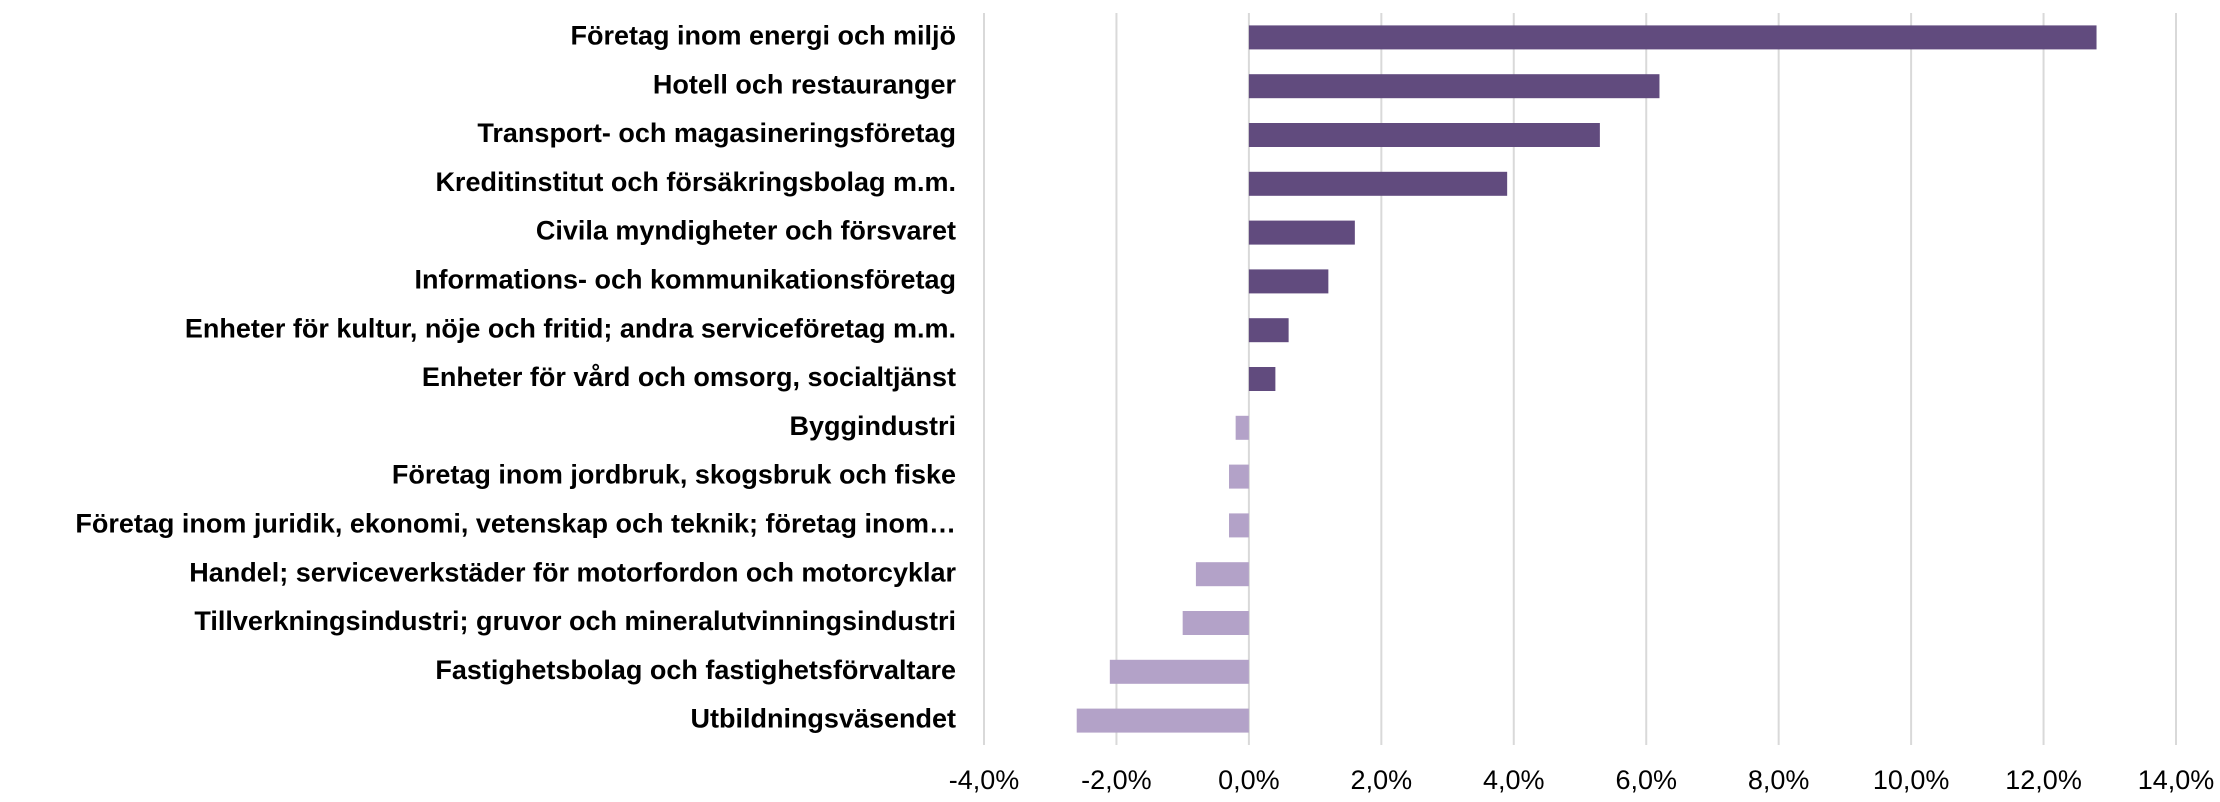  Describe the element at coordinates (695, 670) in the screenshot. I see `y-tick-label: Fastighetsbolag och fastighetsförvaltare` at that location.